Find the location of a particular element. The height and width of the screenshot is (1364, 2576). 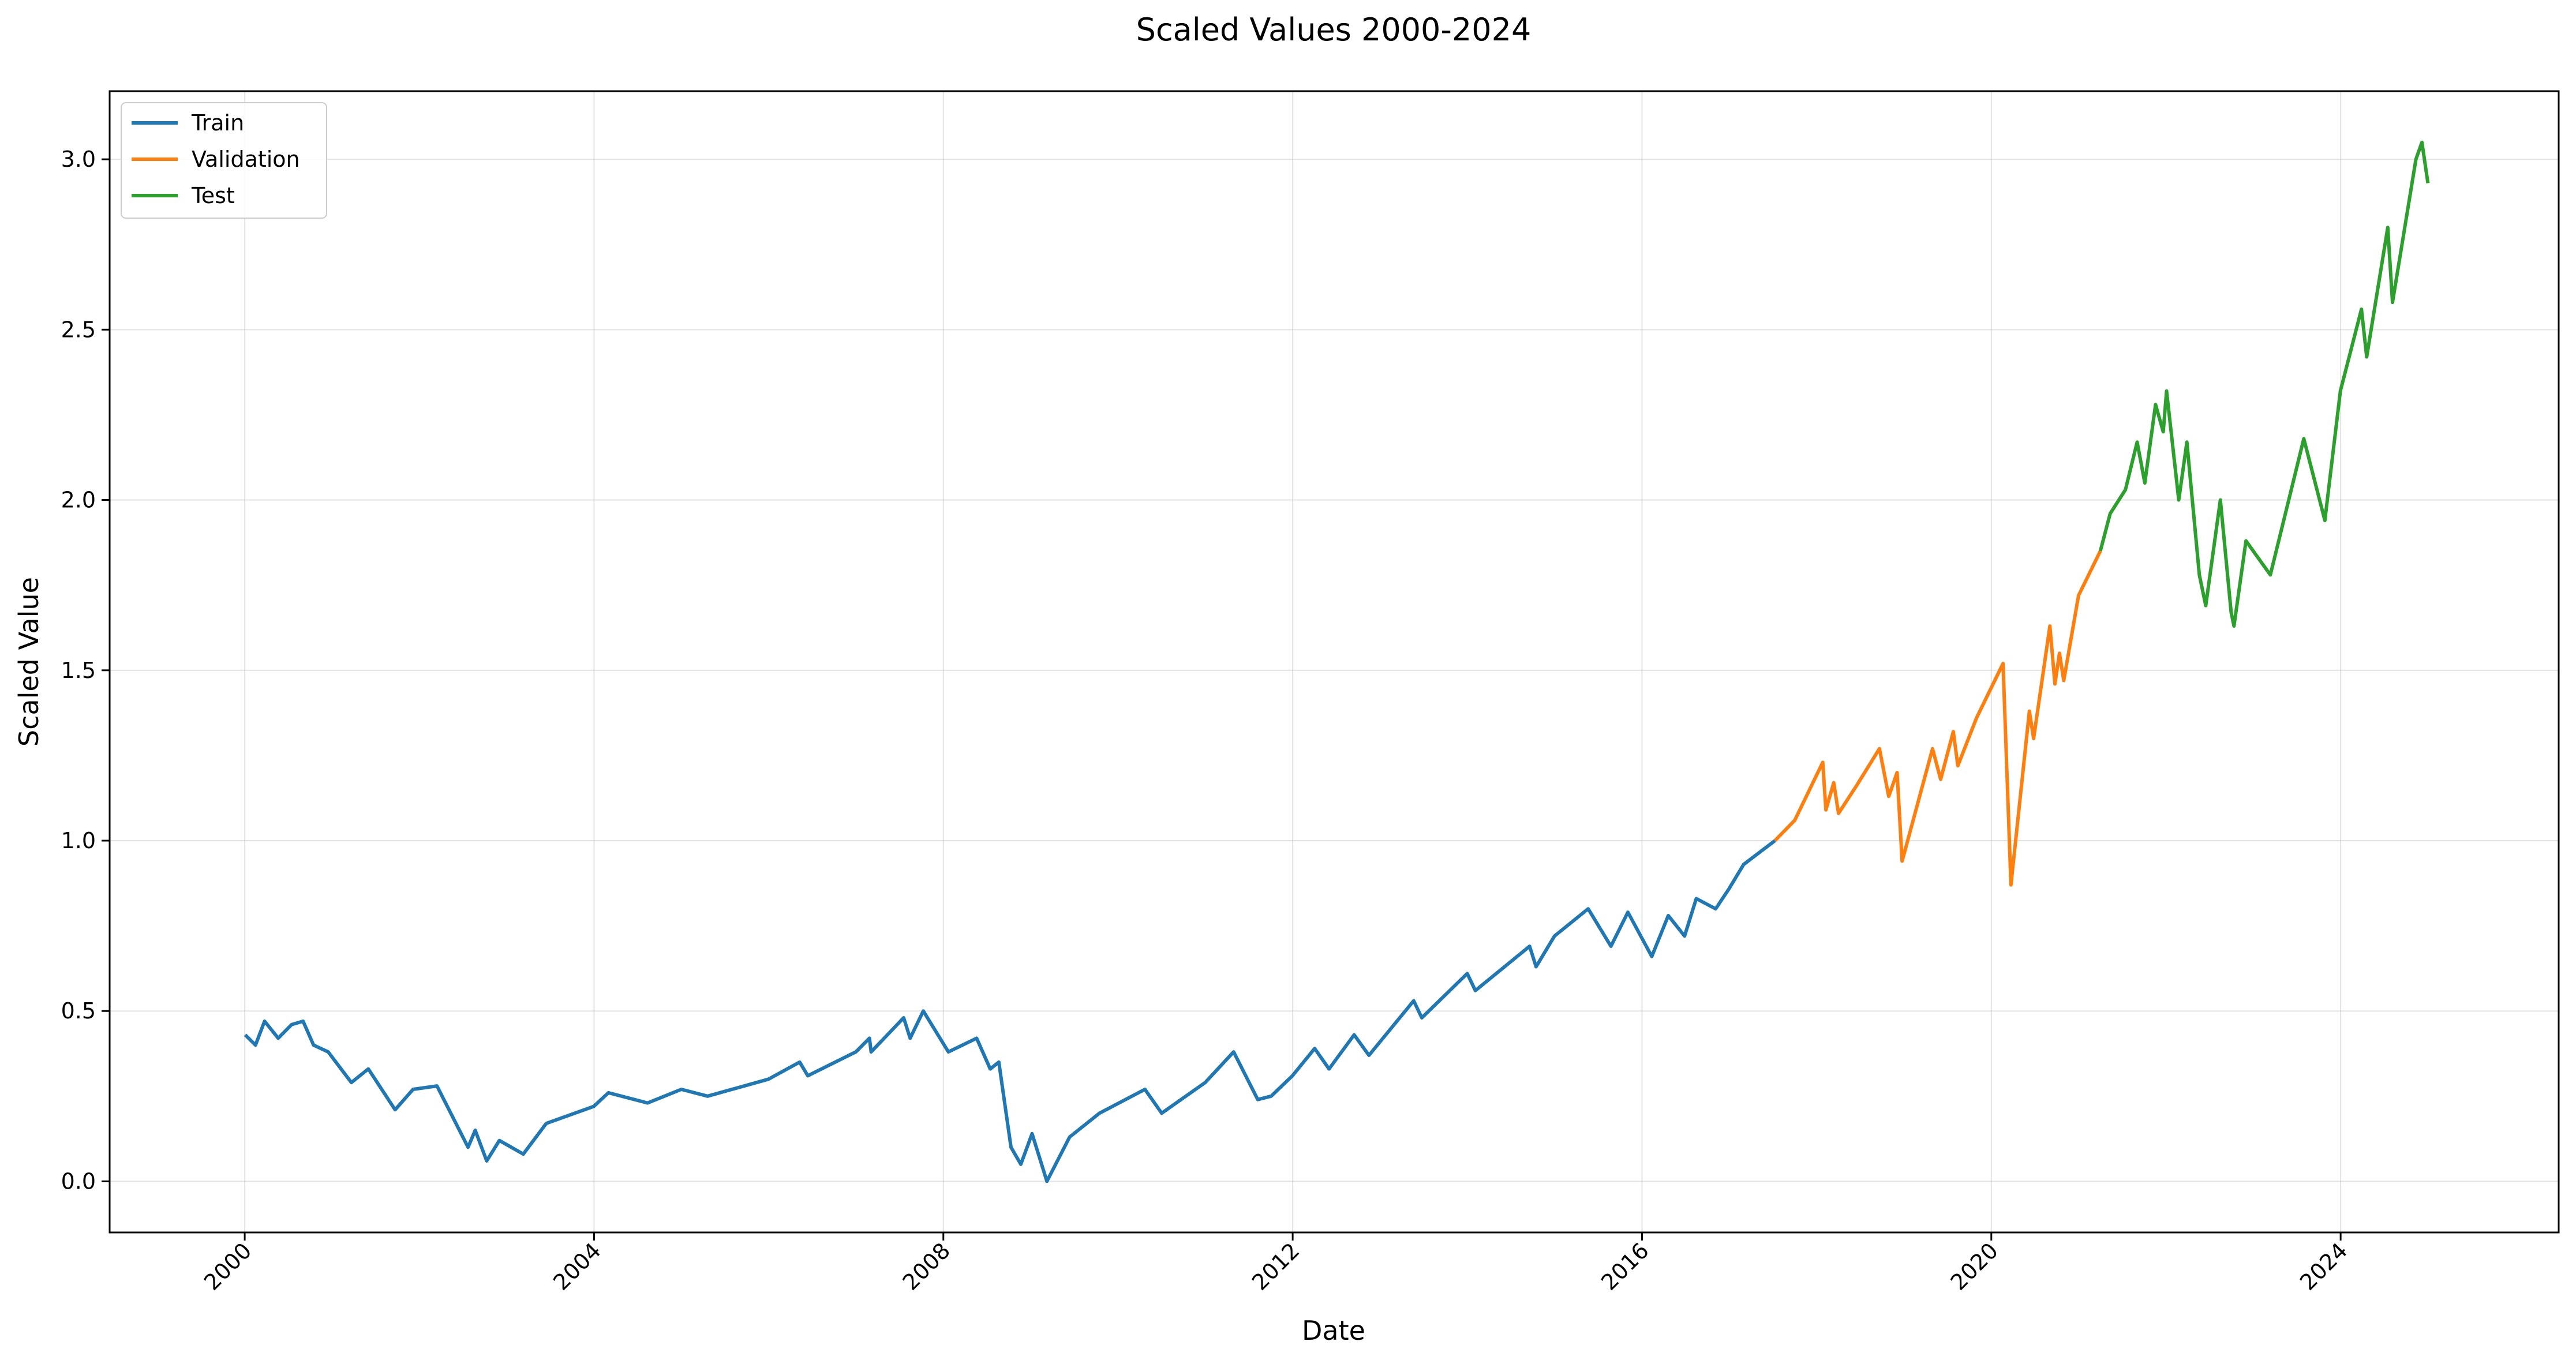

series-line-train is located at coordinates (1010, 1011).